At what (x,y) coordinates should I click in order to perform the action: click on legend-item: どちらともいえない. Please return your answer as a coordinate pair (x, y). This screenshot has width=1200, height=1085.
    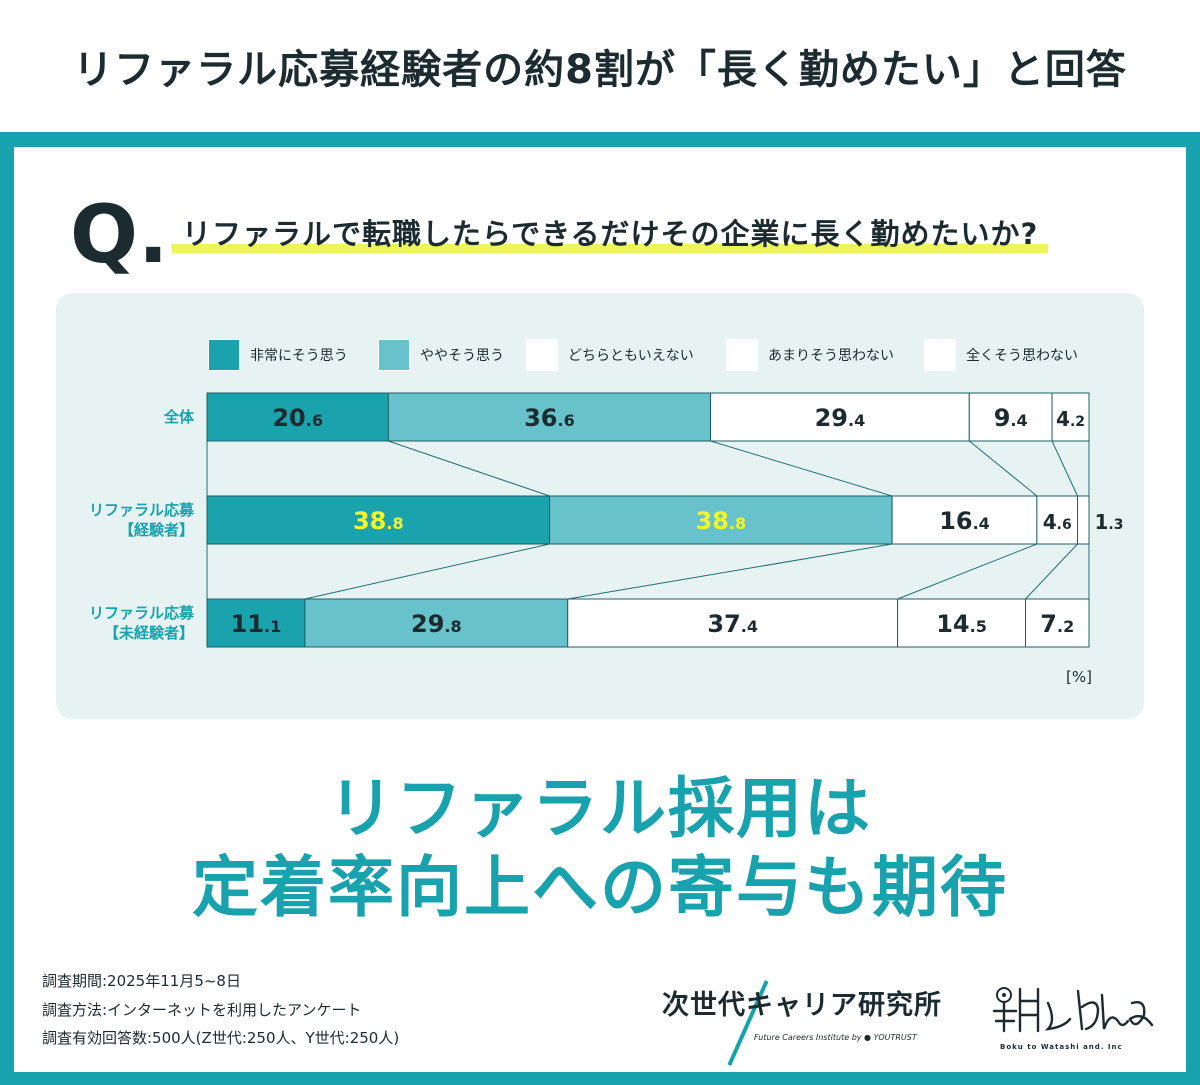
    Looking at the image, I should click on (610, 355).